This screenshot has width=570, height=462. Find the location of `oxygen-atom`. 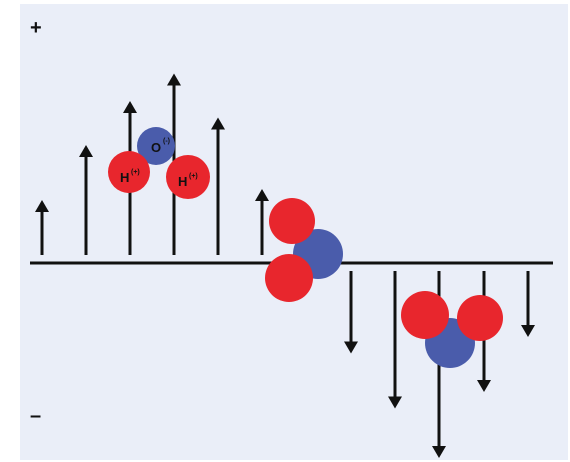

oxygen-atom is located at coordinates (156, 146).